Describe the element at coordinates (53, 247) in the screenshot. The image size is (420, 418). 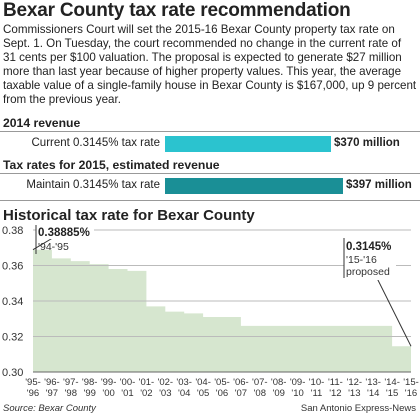
I see `annotation-period: '94-'95` at that location.